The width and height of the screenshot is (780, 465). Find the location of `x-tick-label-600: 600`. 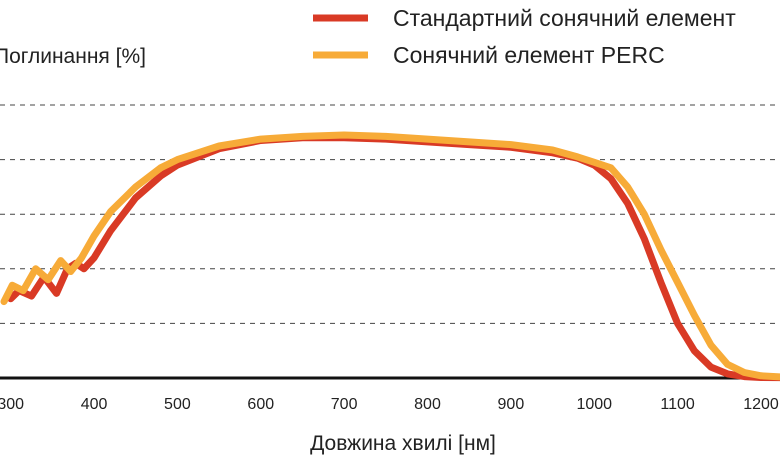

x-tick-label-600: 600 is located at coordinates (260, 404).